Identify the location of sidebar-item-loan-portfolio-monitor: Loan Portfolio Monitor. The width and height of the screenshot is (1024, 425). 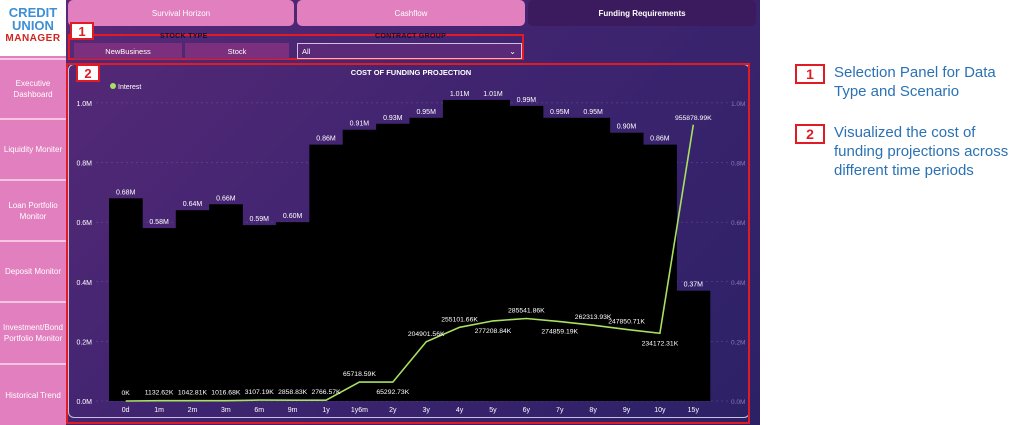
(33, 209).